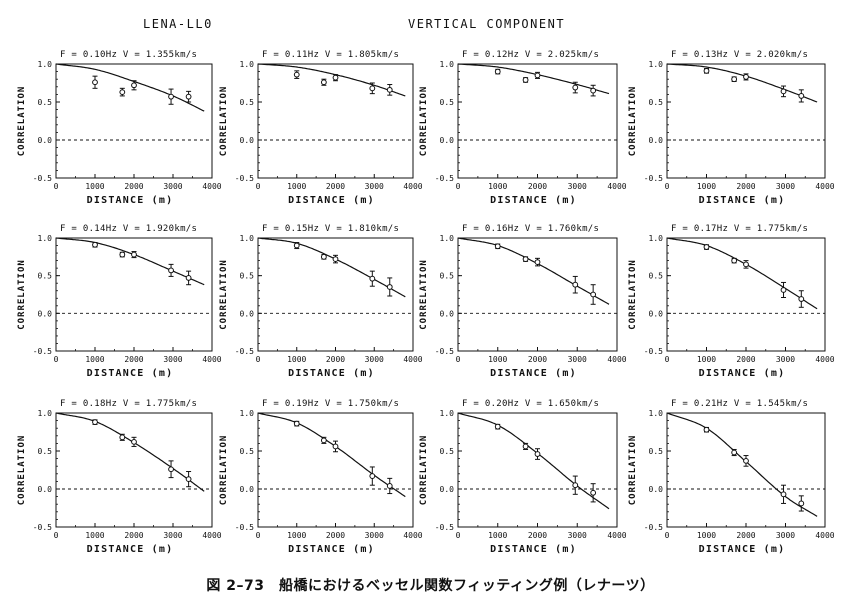 The image size is (861, 611). Describe the element at coordinates (739, 404) in the screenshot. I see `panel-title: F = 0.21Hz V = 1.545km/s` at that location.